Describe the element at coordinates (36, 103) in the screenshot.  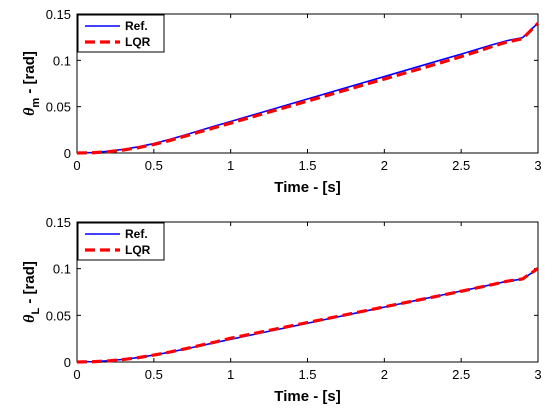
I see `y-axis-subscript: m` at that location.